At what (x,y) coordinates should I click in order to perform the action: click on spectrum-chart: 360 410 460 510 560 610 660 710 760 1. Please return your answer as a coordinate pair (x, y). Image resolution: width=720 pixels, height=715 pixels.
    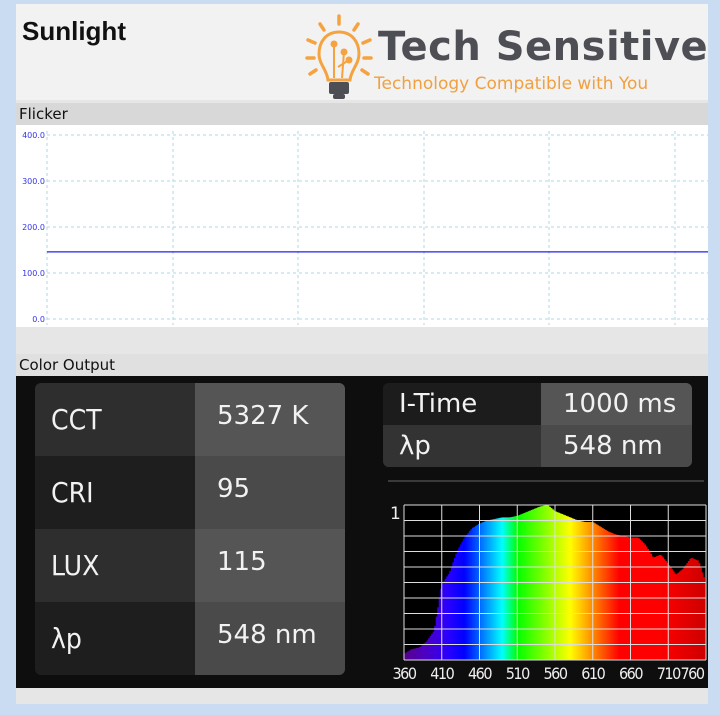
    Looking at the image, I should click on (548, 593).